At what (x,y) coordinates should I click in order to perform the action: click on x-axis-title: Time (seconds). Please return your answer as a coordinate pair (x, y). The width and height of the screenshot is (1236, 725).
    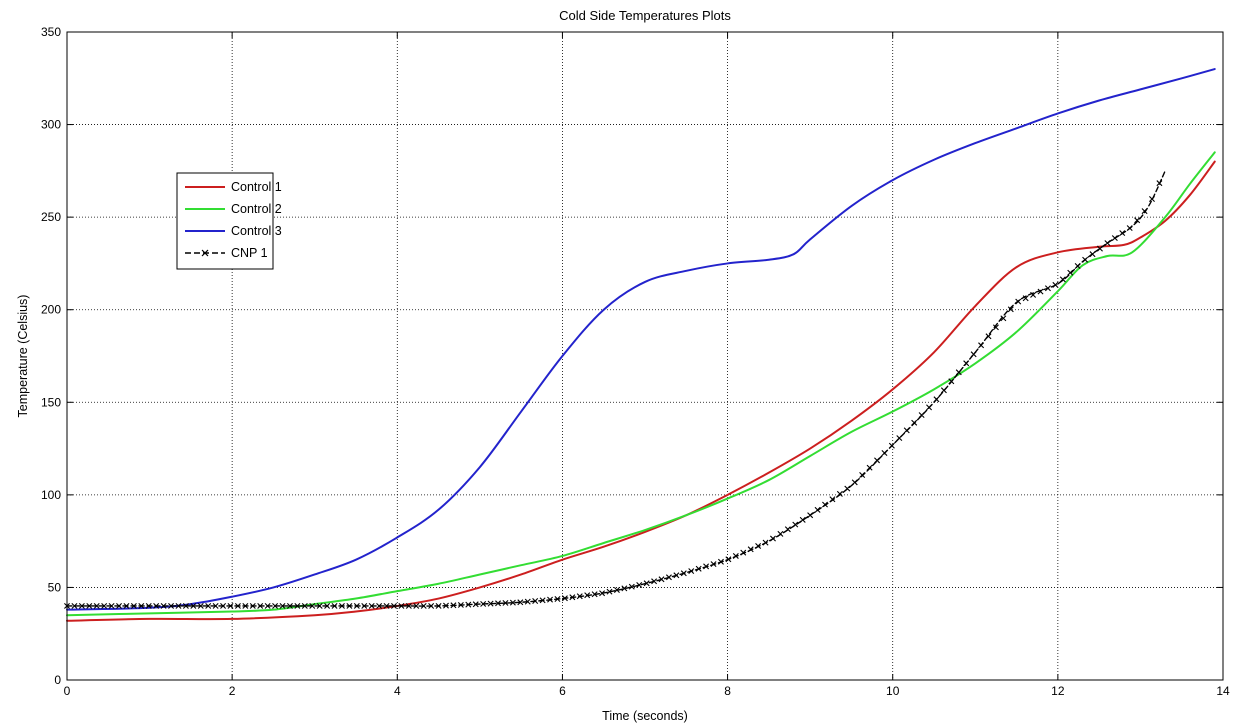
    Looking at the image, I should click on (645, 716).